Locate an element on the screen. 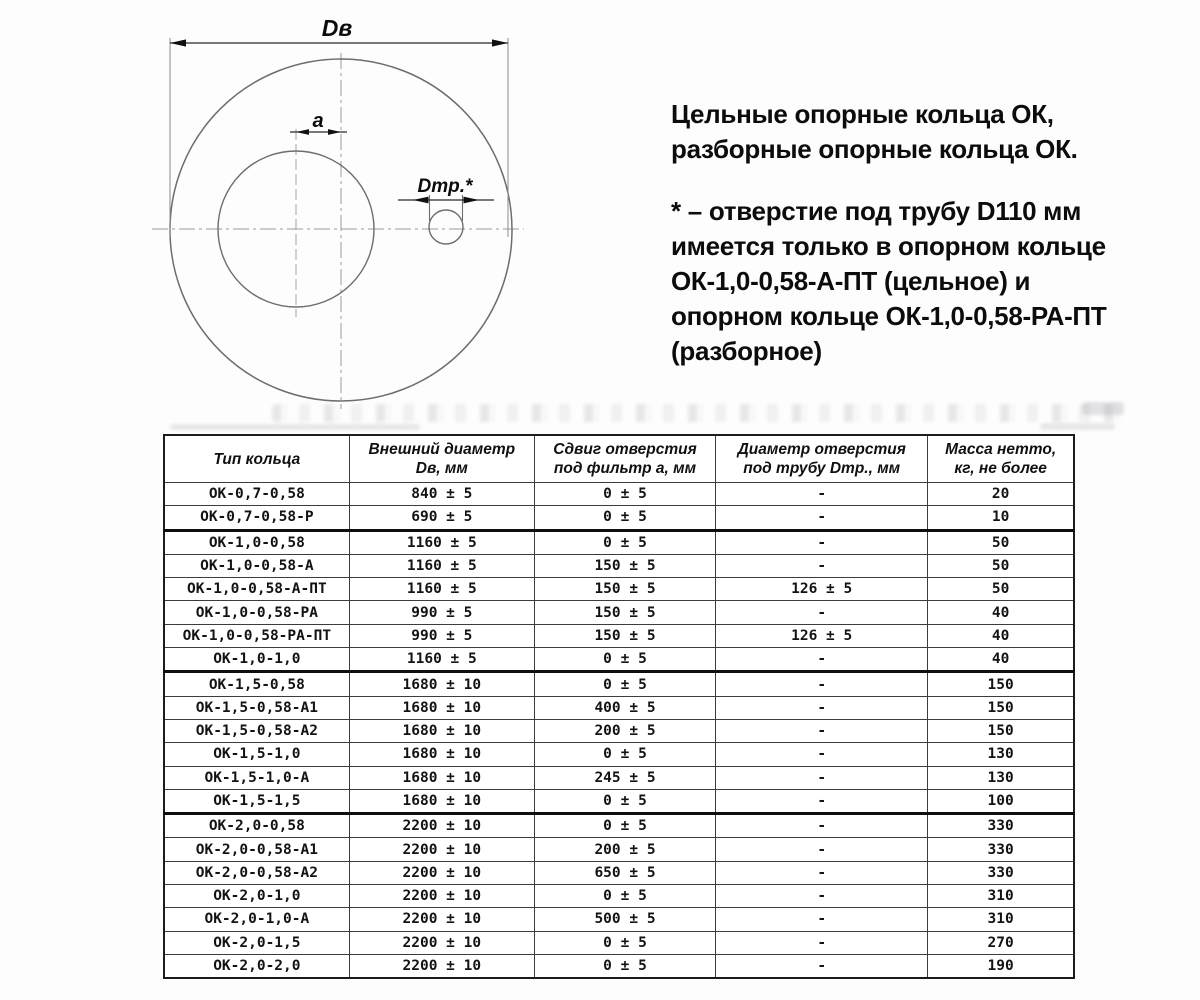 The width and height of the screenshot is (1200, 1000). table-cell: ОК-1,0-0,58-РА-ПТ is located at coordinates (256, 636).